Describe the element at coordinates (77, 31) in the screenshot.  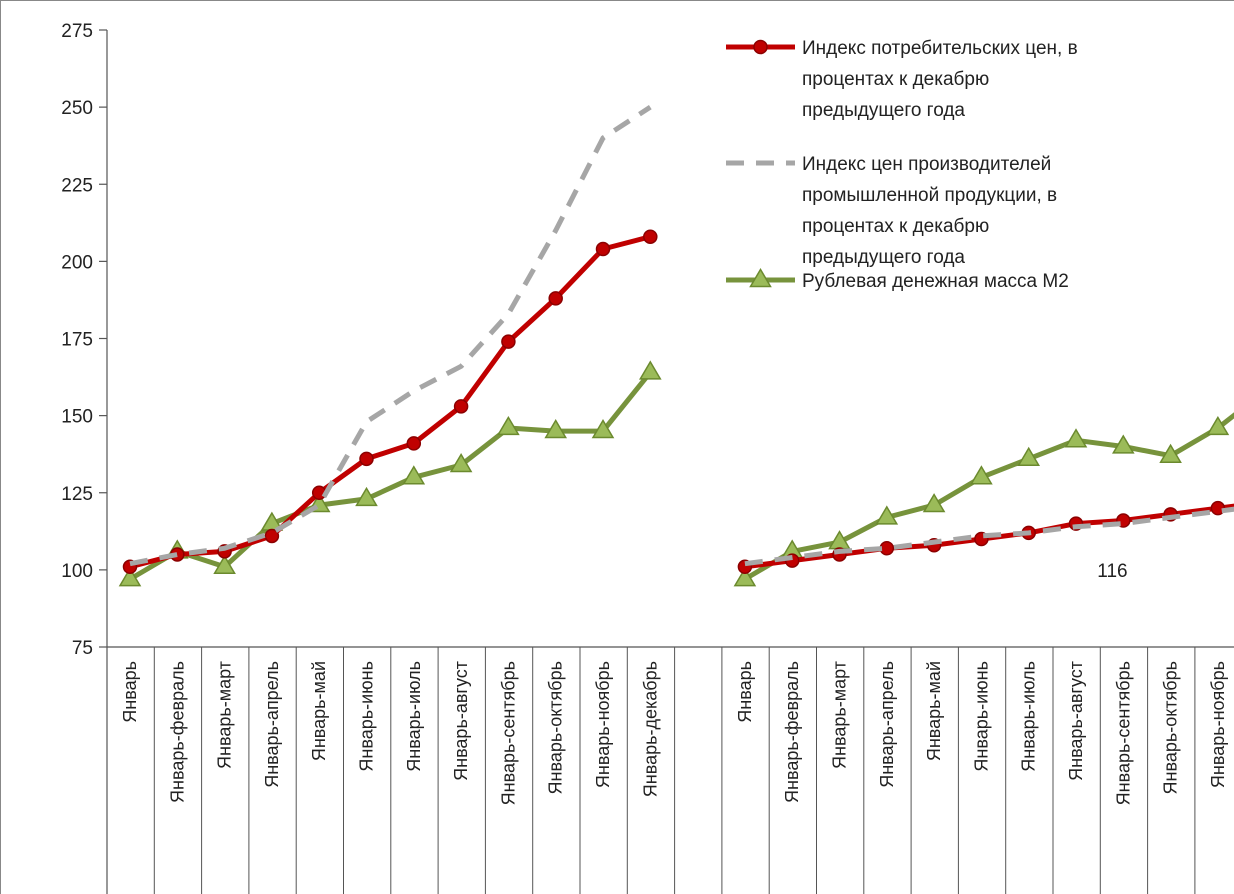
I see `y-tick-label: 275` at that location.